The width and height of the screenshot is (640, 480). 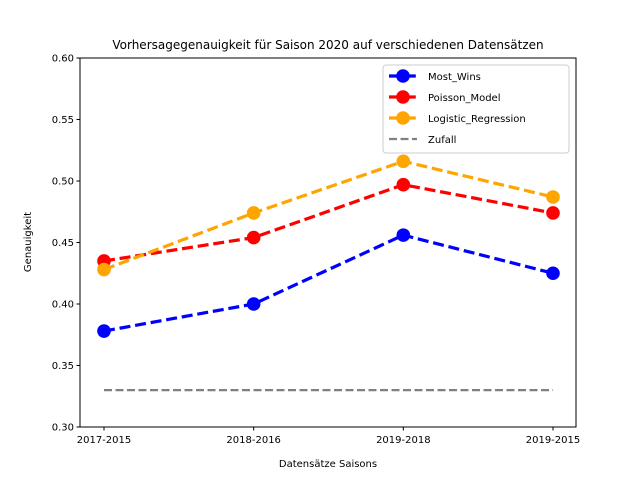 What do you see at coordinates (477, 119) in the screenshot?
I see `legend-label-logistic-regression: Logistic_Regression` at bounding box center [477, 119].